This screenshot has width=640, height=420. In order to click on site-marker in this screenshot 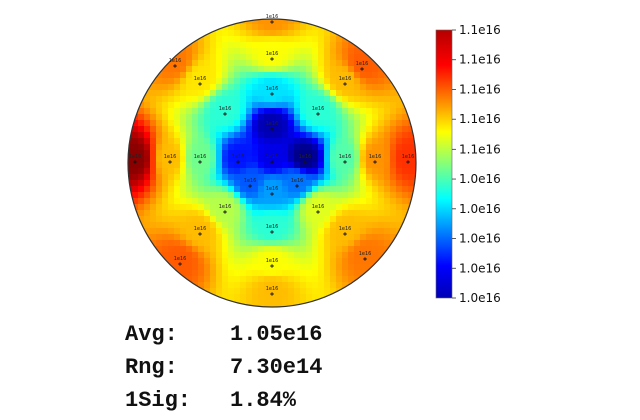, I will do `click(318, 212)`.